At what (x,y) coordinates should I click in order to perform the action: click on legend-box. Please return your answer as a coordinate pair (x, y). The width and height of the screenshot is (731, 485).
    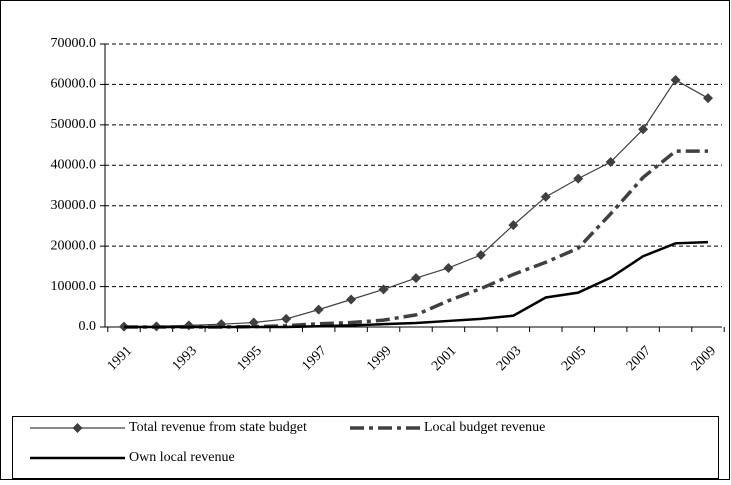
    Looking at the image, I should click on (365, 447).